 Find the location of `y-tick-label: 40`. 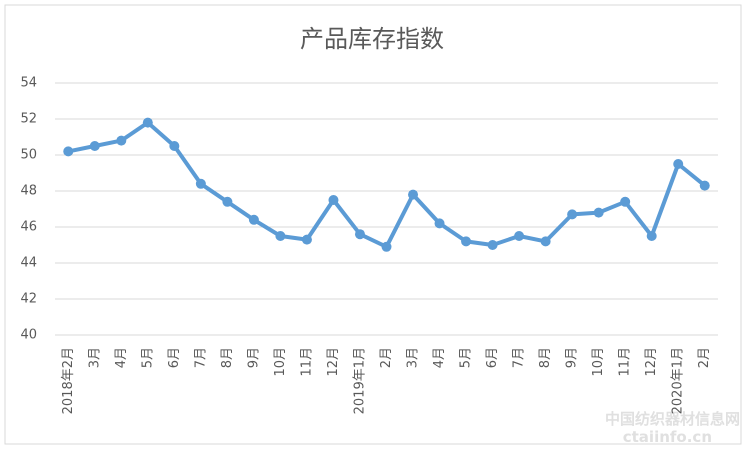

y-tick-label: 40 is located at coordinates (28, 335).